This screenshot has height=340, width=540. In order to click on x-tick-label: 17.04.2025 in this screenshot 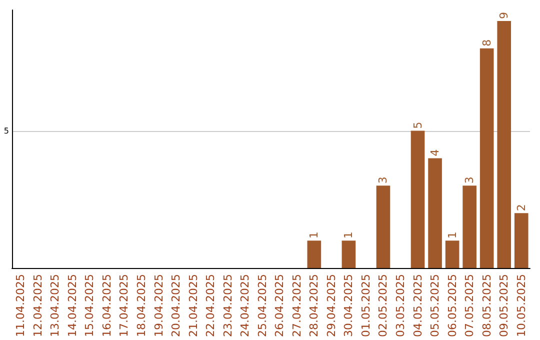, I will do `click(124, 306)`.